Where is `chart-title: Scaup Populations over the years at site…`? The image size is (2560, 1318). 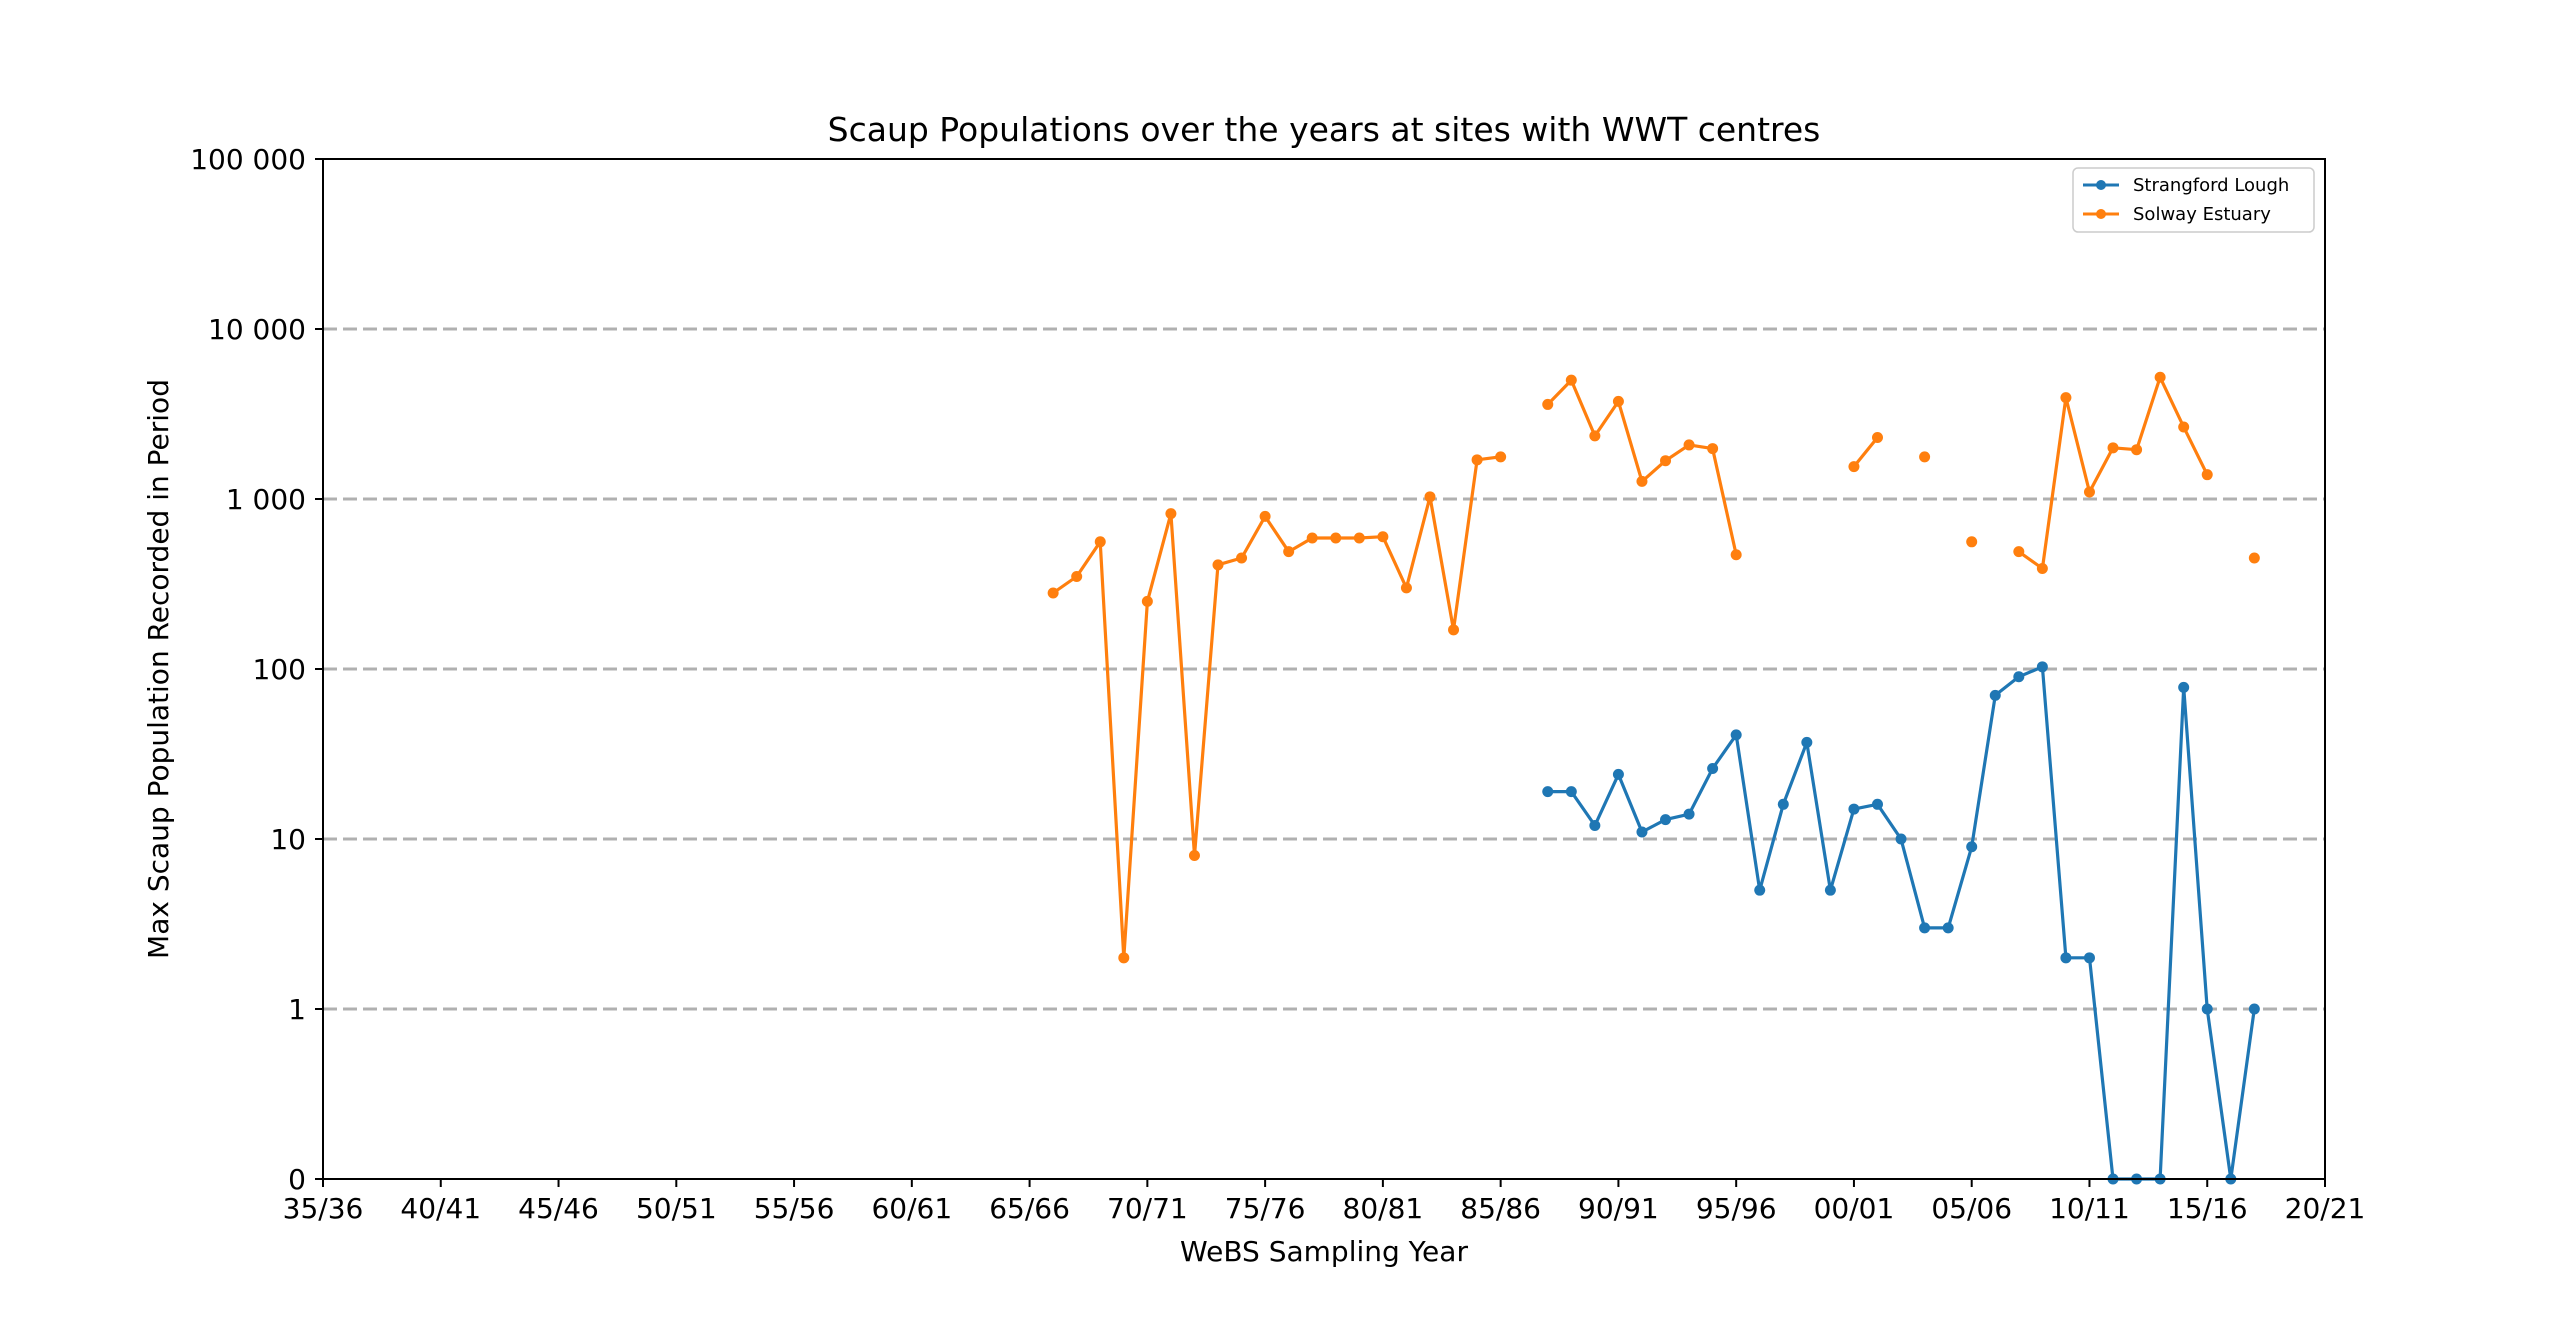
chart-title: Scaup Populations over the years at site… is located at coordinates (1324, 129).